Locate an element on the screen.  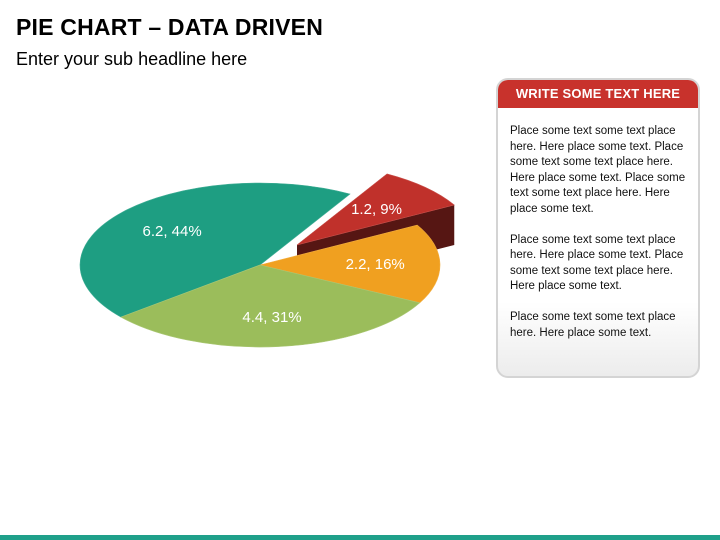
pie-labels: 6.2, 44% 4.4, 31% 2.2, 16% 1.2, 9% is located at coordinates (274, 263).